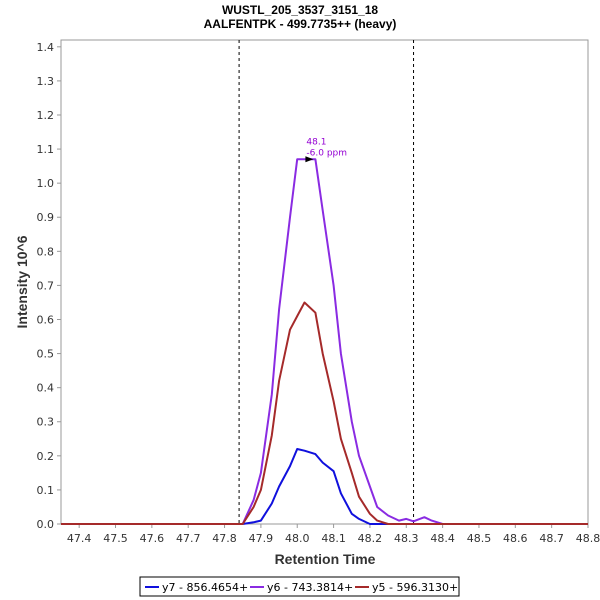 This screenshot has height=600, width=600. What do you see at coordinates (46, 490) in the screenshot?
I see `y-tick-label: 0.1` at bounding box center [46, 490].